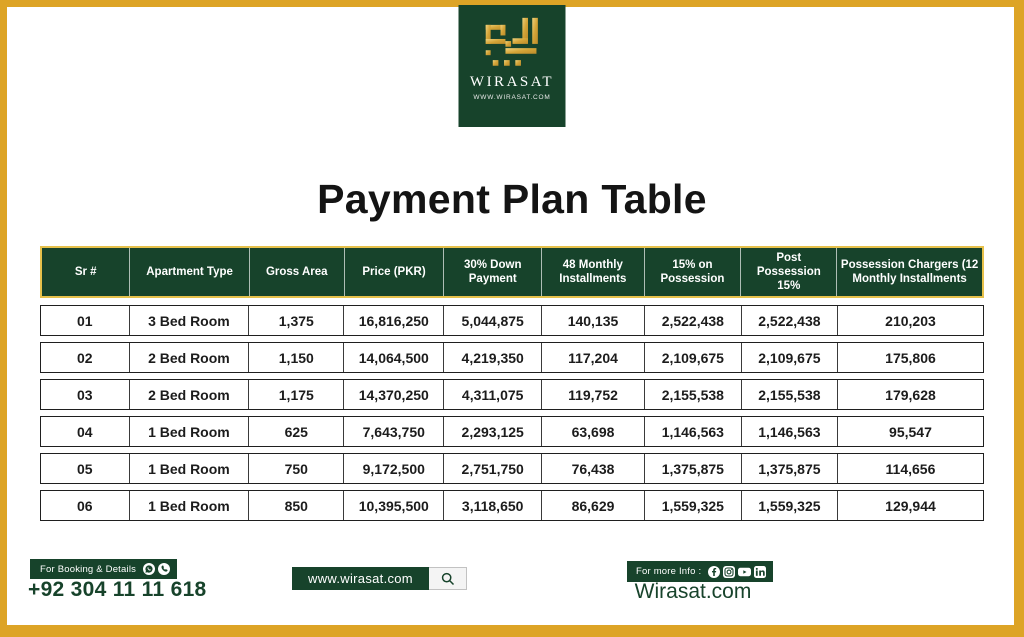  Describe the element at coordinates (909, 357) in the screenshot. I see `table-cell: 175,806` at that location.